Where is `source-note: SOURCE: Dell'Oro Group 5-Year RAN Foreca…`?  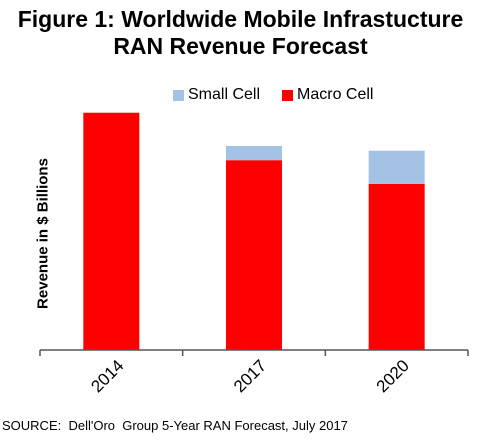
source-note: SOURCE: Dell'Oro Group 5-Year RAN Foreca… is located at coordinates (175, 425).